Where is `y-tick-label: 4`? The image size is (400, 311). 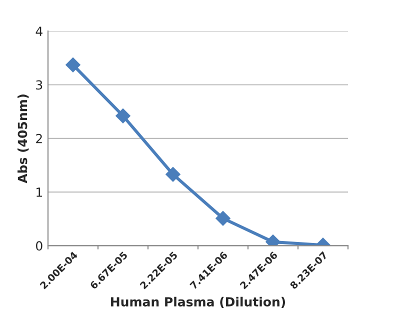
y-tick-label: 4 is located at coordinates (39, 31).